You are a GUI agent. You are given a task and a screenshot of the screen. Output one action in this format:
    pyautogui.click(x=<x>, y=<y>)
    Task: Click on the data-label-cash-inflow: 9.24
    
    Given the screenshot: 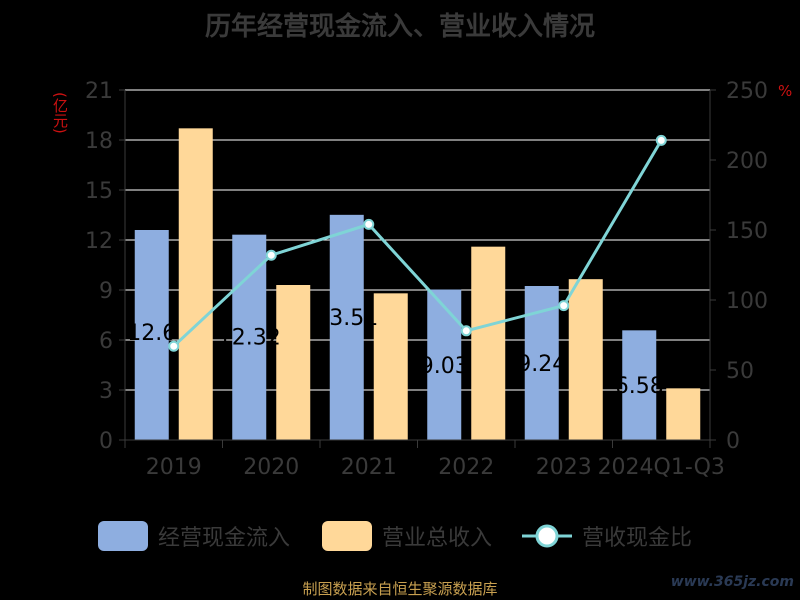 What is the action you would take?
    pyautogui.click(x=541, y=364)
    